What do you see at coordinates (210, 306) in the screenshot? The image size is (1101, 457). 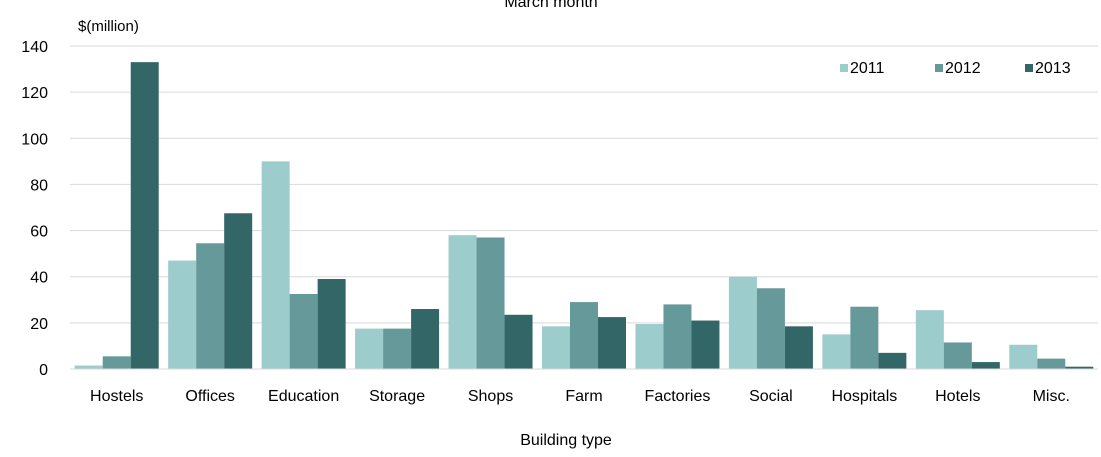 I see `bar-2012-offices` at bounding box center [210, 306].